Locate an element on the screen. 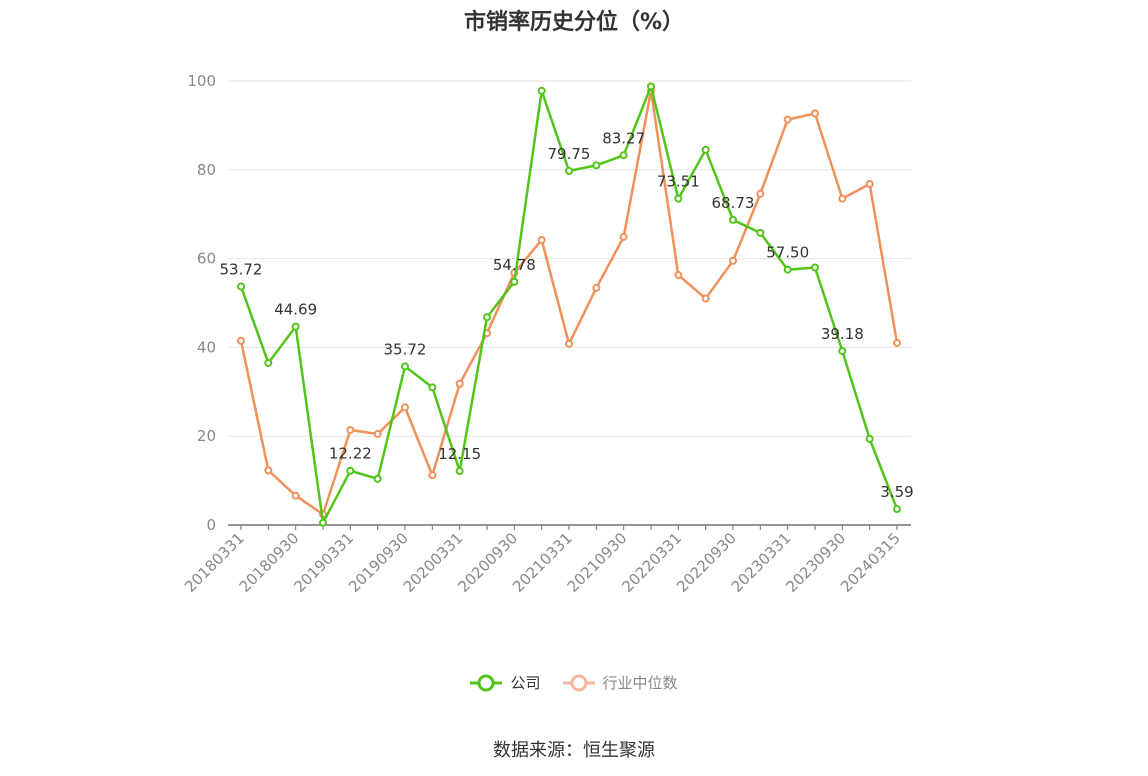 This screenshot has height=776, width=1148. legend-industry-marker-icon is located at coordinates (578, 682).